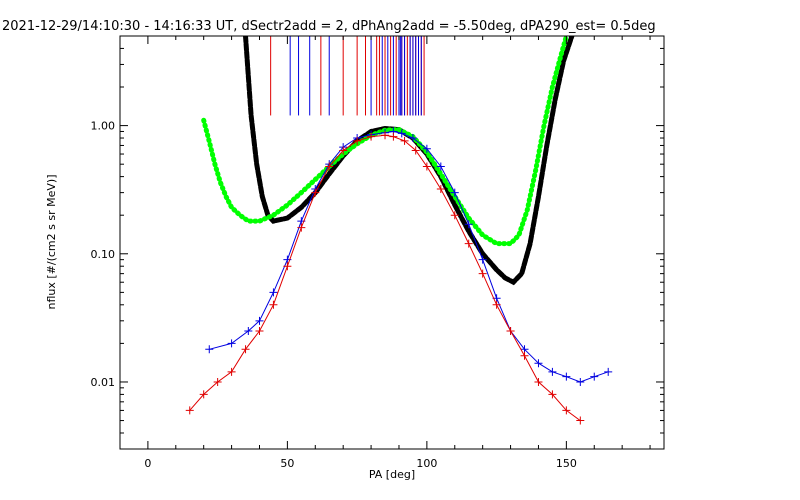  I want to click on x-axis-label: PA [deg], so click(392, 474).